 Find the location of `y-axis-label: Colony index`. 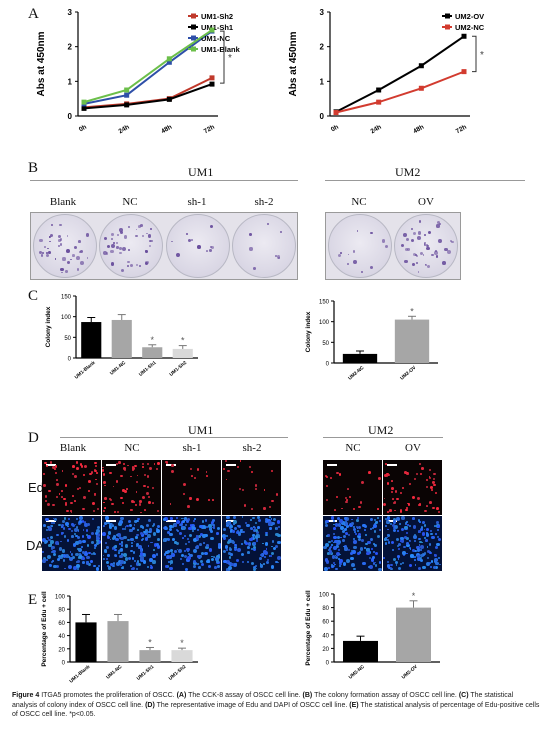

y-axis-label: Colony index is located at coordinates (48, 326).